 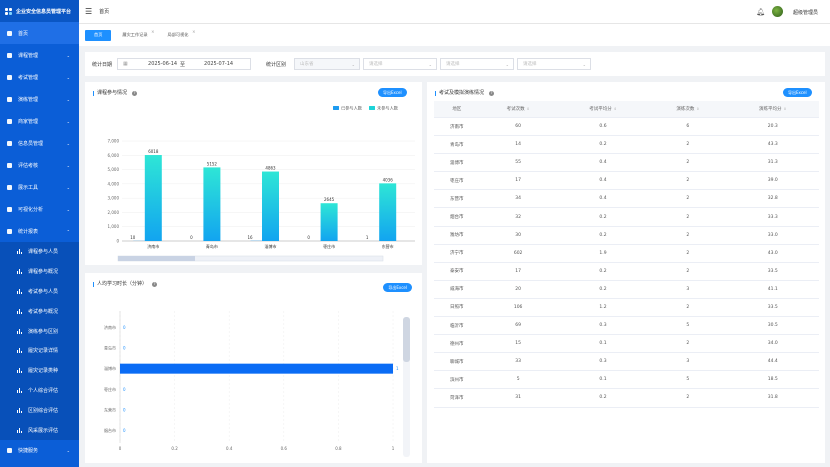 I want to click on column-header: 考试次数 ⇕, so click(x=518, y=109).